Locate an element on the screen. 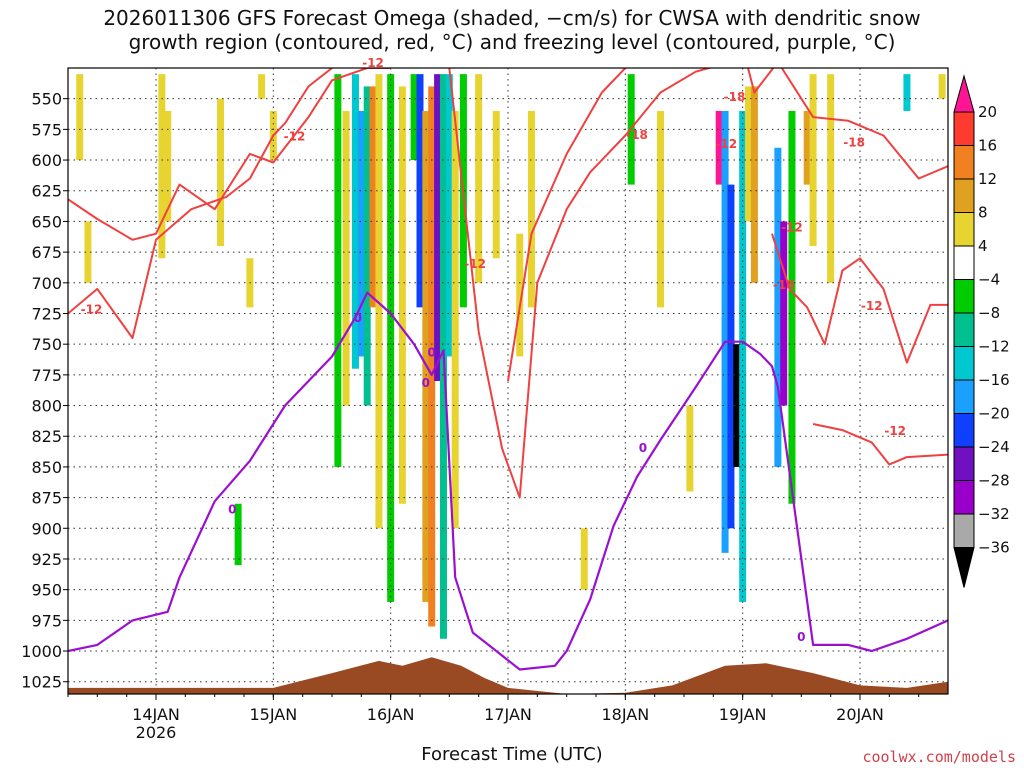 This screenshot has height=768, width=1024. terrain-layer is located at coordinates (508, 675).